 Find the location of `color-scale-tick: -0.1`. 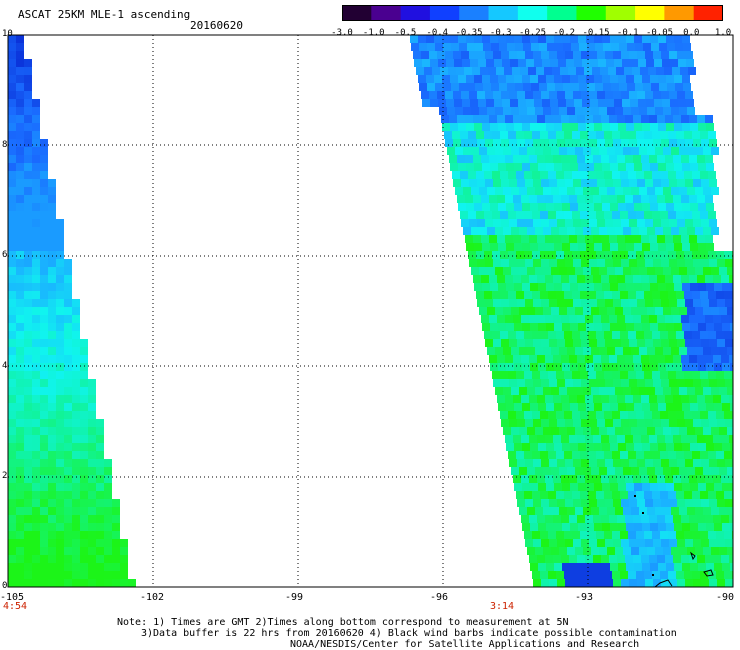

color-scale-tick: -0.1 is located at coordinates (627, 33).